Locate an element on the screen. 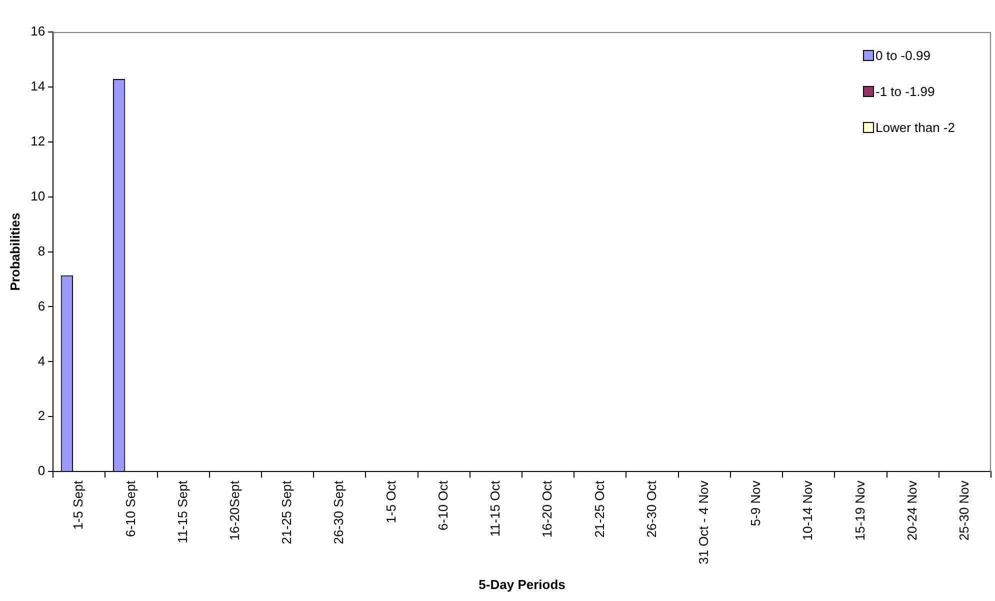 The width and height of the screenshot is (995, 601). x-tick-label: 1-5 Sept is located at coordinates (78, 505).